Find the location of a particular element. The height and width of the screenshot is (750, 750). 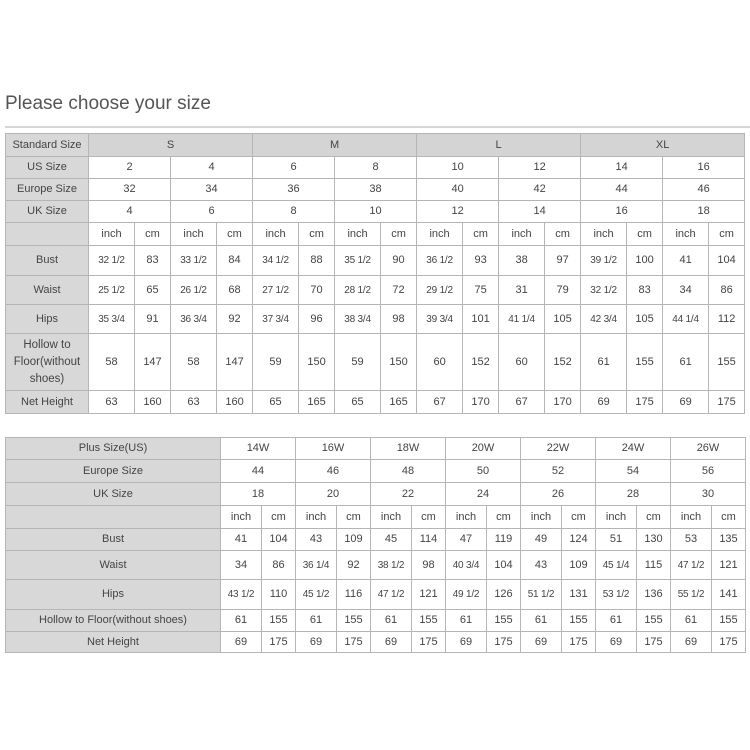

measurement-cell: 43 1/2 is located at coordinates (241, 594).